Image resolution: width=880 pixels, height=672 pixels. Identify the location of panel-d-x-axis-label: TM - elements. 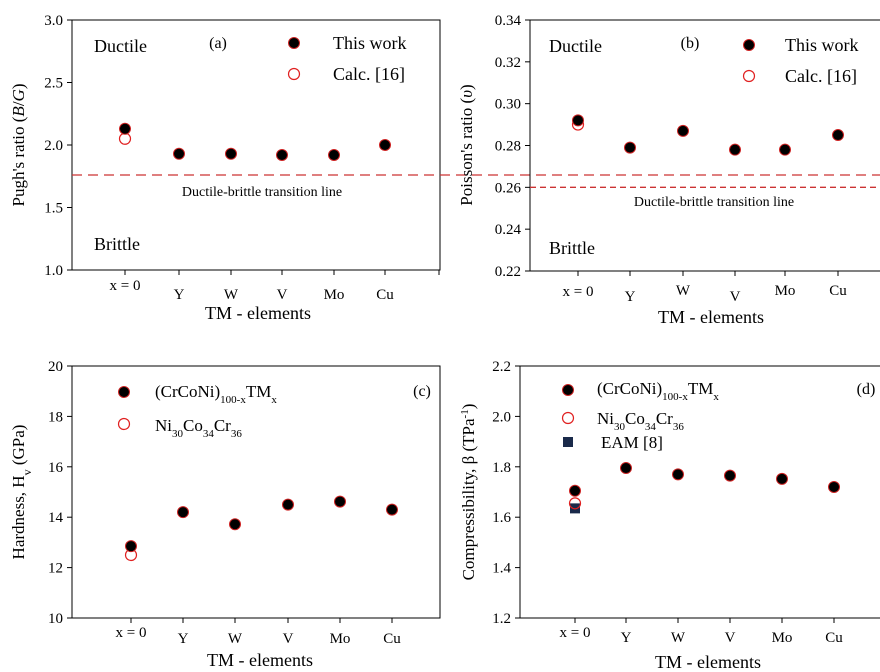
(708, 662).